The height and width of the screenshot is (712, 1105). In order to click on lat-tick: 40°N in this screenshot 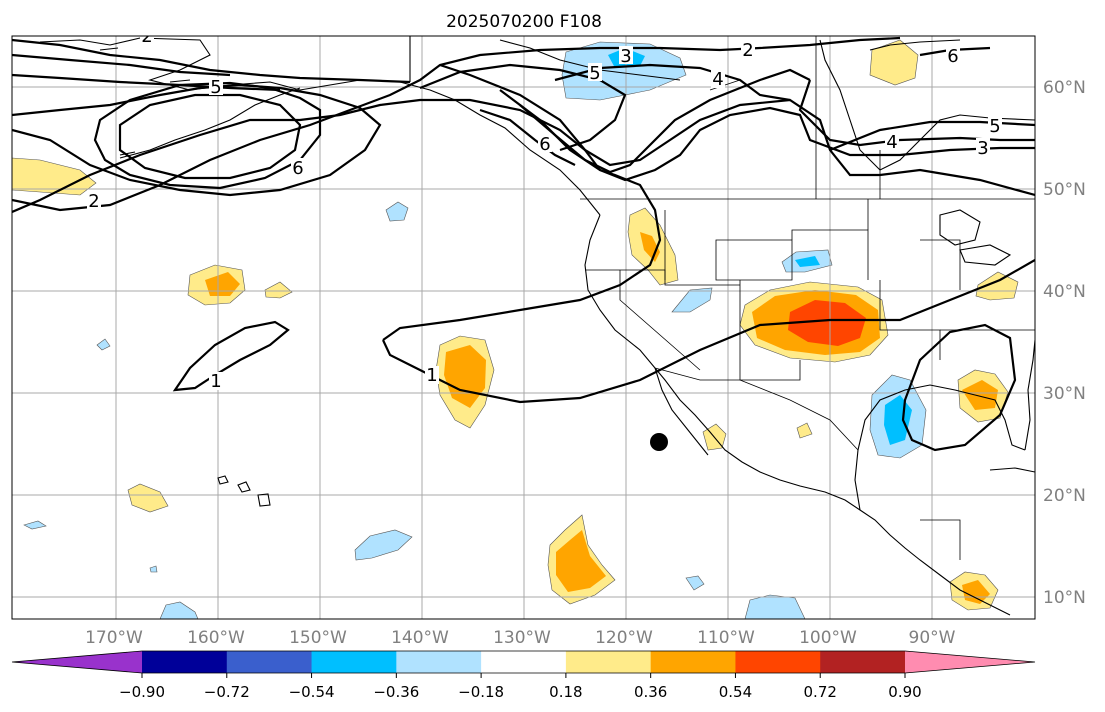, I will do `click(1064, 292)`.